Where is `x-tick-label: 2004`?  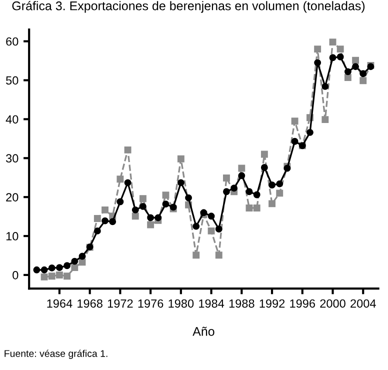 x-tick-label: 2004 is located at coordinates (363, 303).